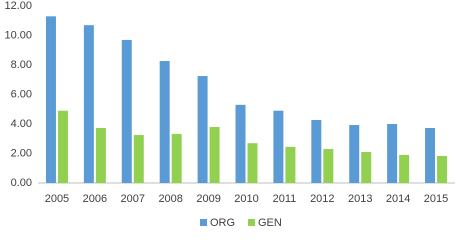  What do you see at coordinates (57, 199) in the screenshot?
I see `x-tick-label: 2005` at bounding box center [57, 199].